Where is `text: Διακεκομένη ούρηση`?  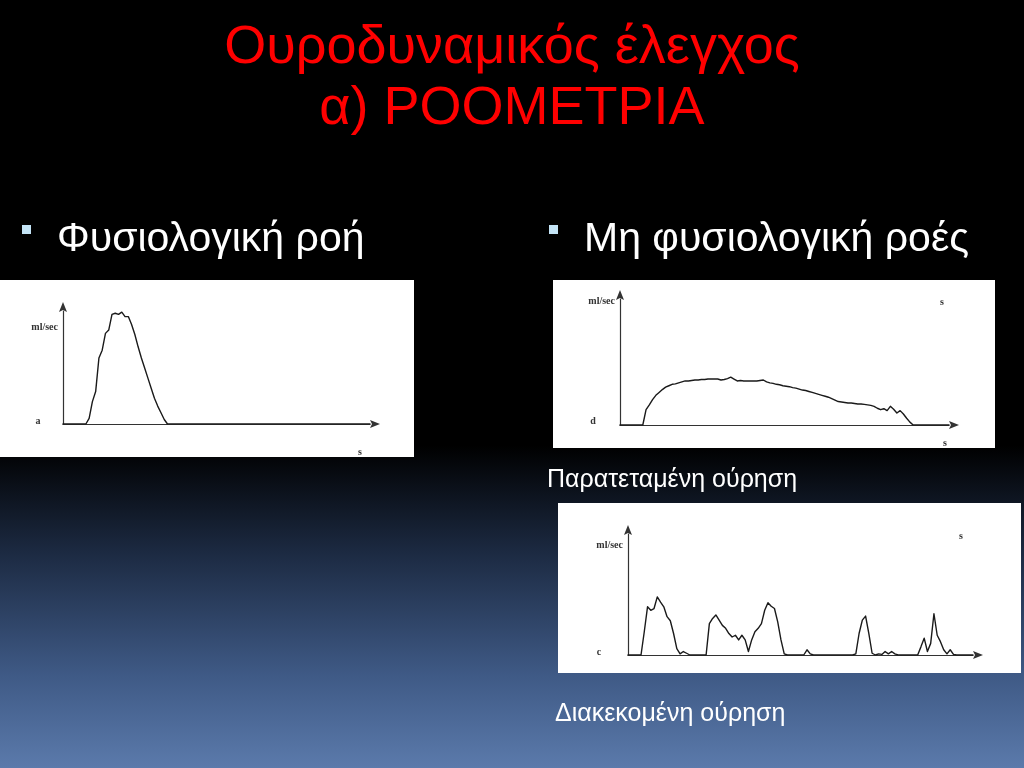
text: Διακεκομένη ούρηση is located at coordinates (670, 712).